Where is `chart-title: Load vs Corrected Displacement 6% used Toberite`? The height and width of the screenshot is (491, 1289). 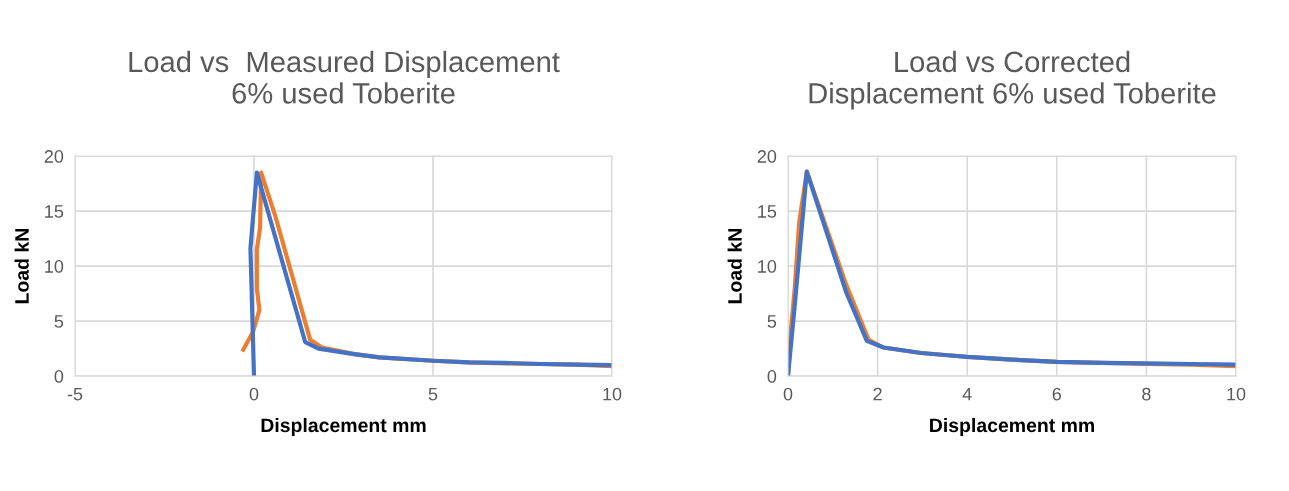 chart-title: Load vs Corrected Displacement 6% used Toberite is located at coordinates (1012, 80).